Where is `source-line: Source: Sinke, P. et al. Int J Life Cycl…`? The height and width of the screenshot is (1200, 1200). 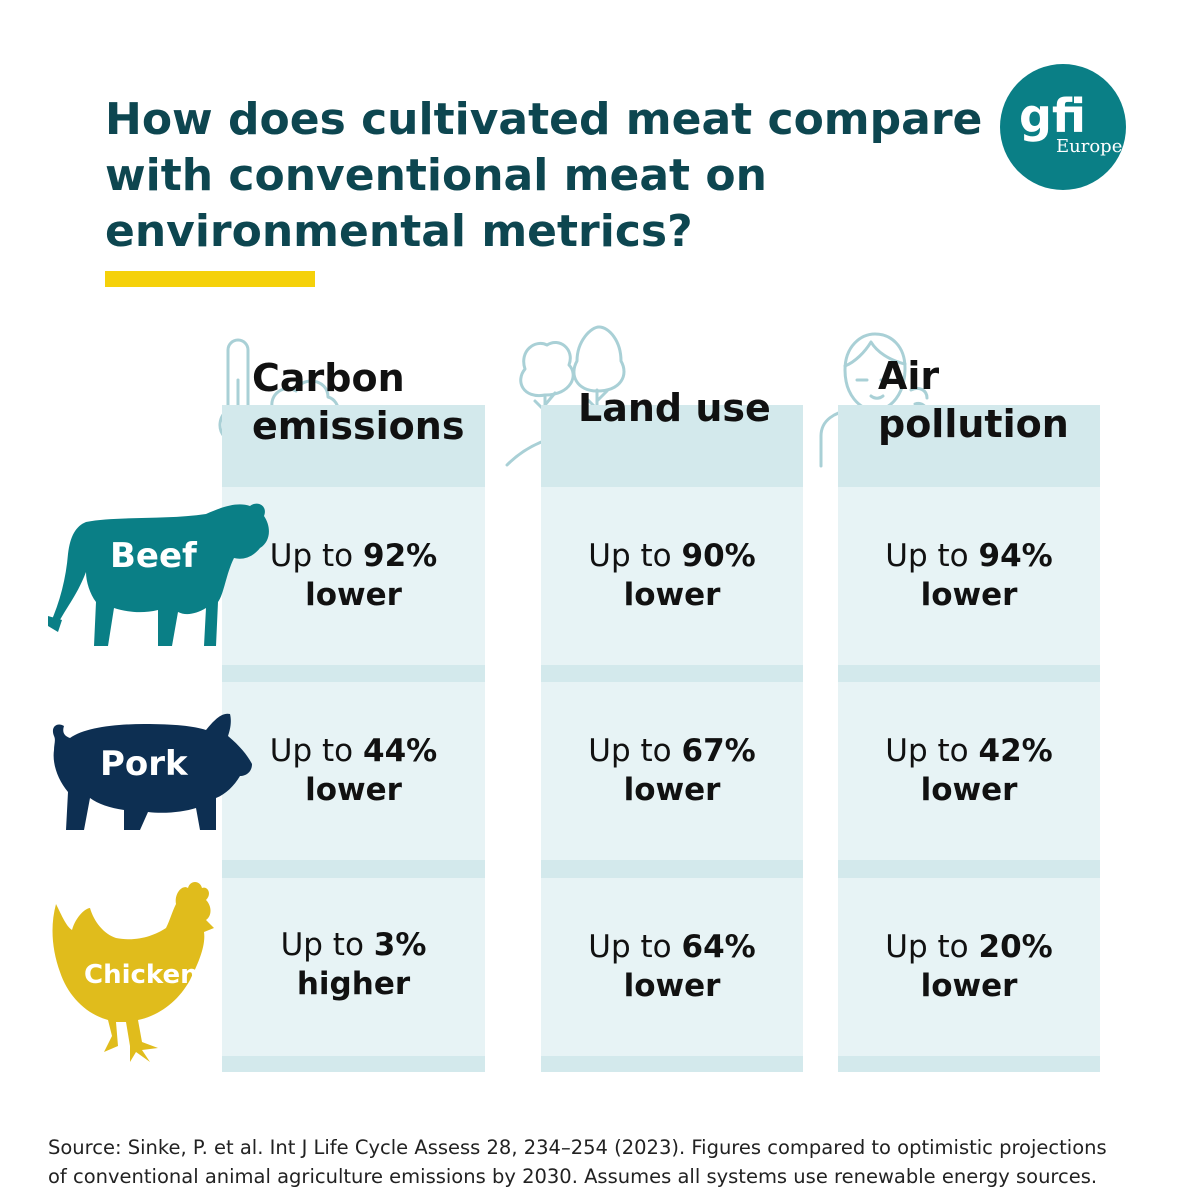 source-line: Source: Sinke, P. et al. Int J Life Cycl… is located at coordinates (577, 1147).